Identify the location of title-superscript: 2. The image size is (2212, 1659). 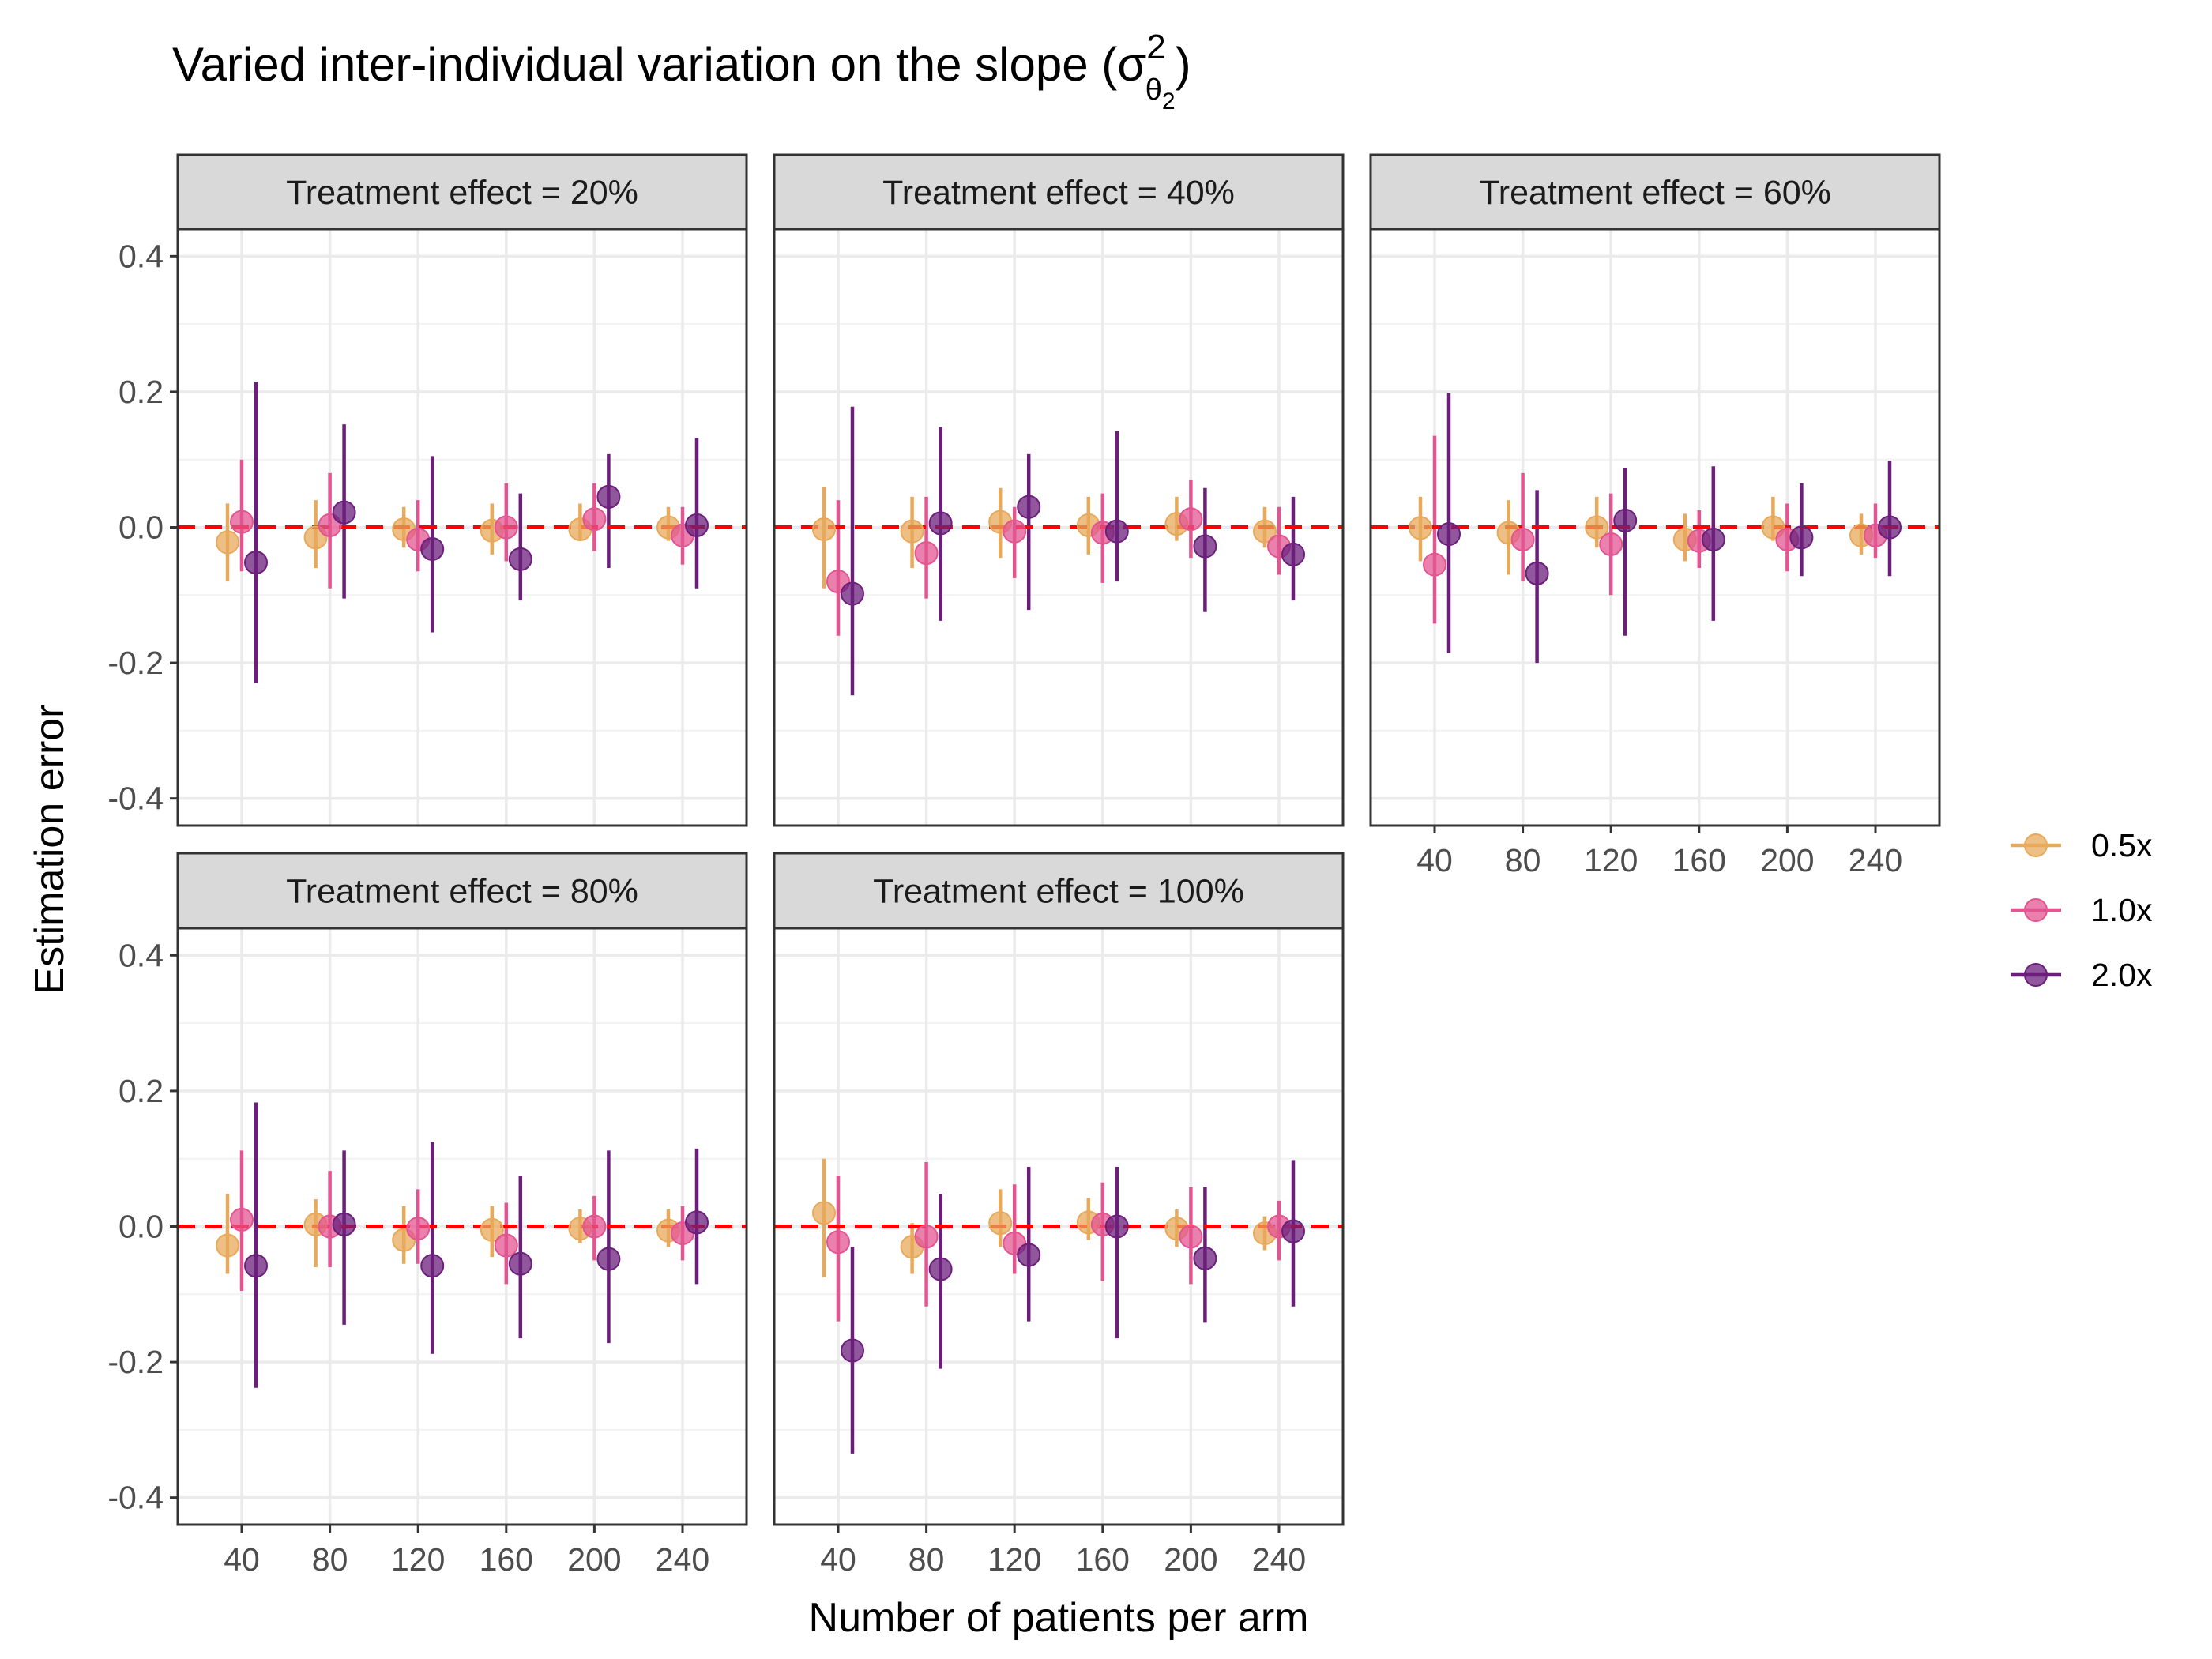
(1156, 47).